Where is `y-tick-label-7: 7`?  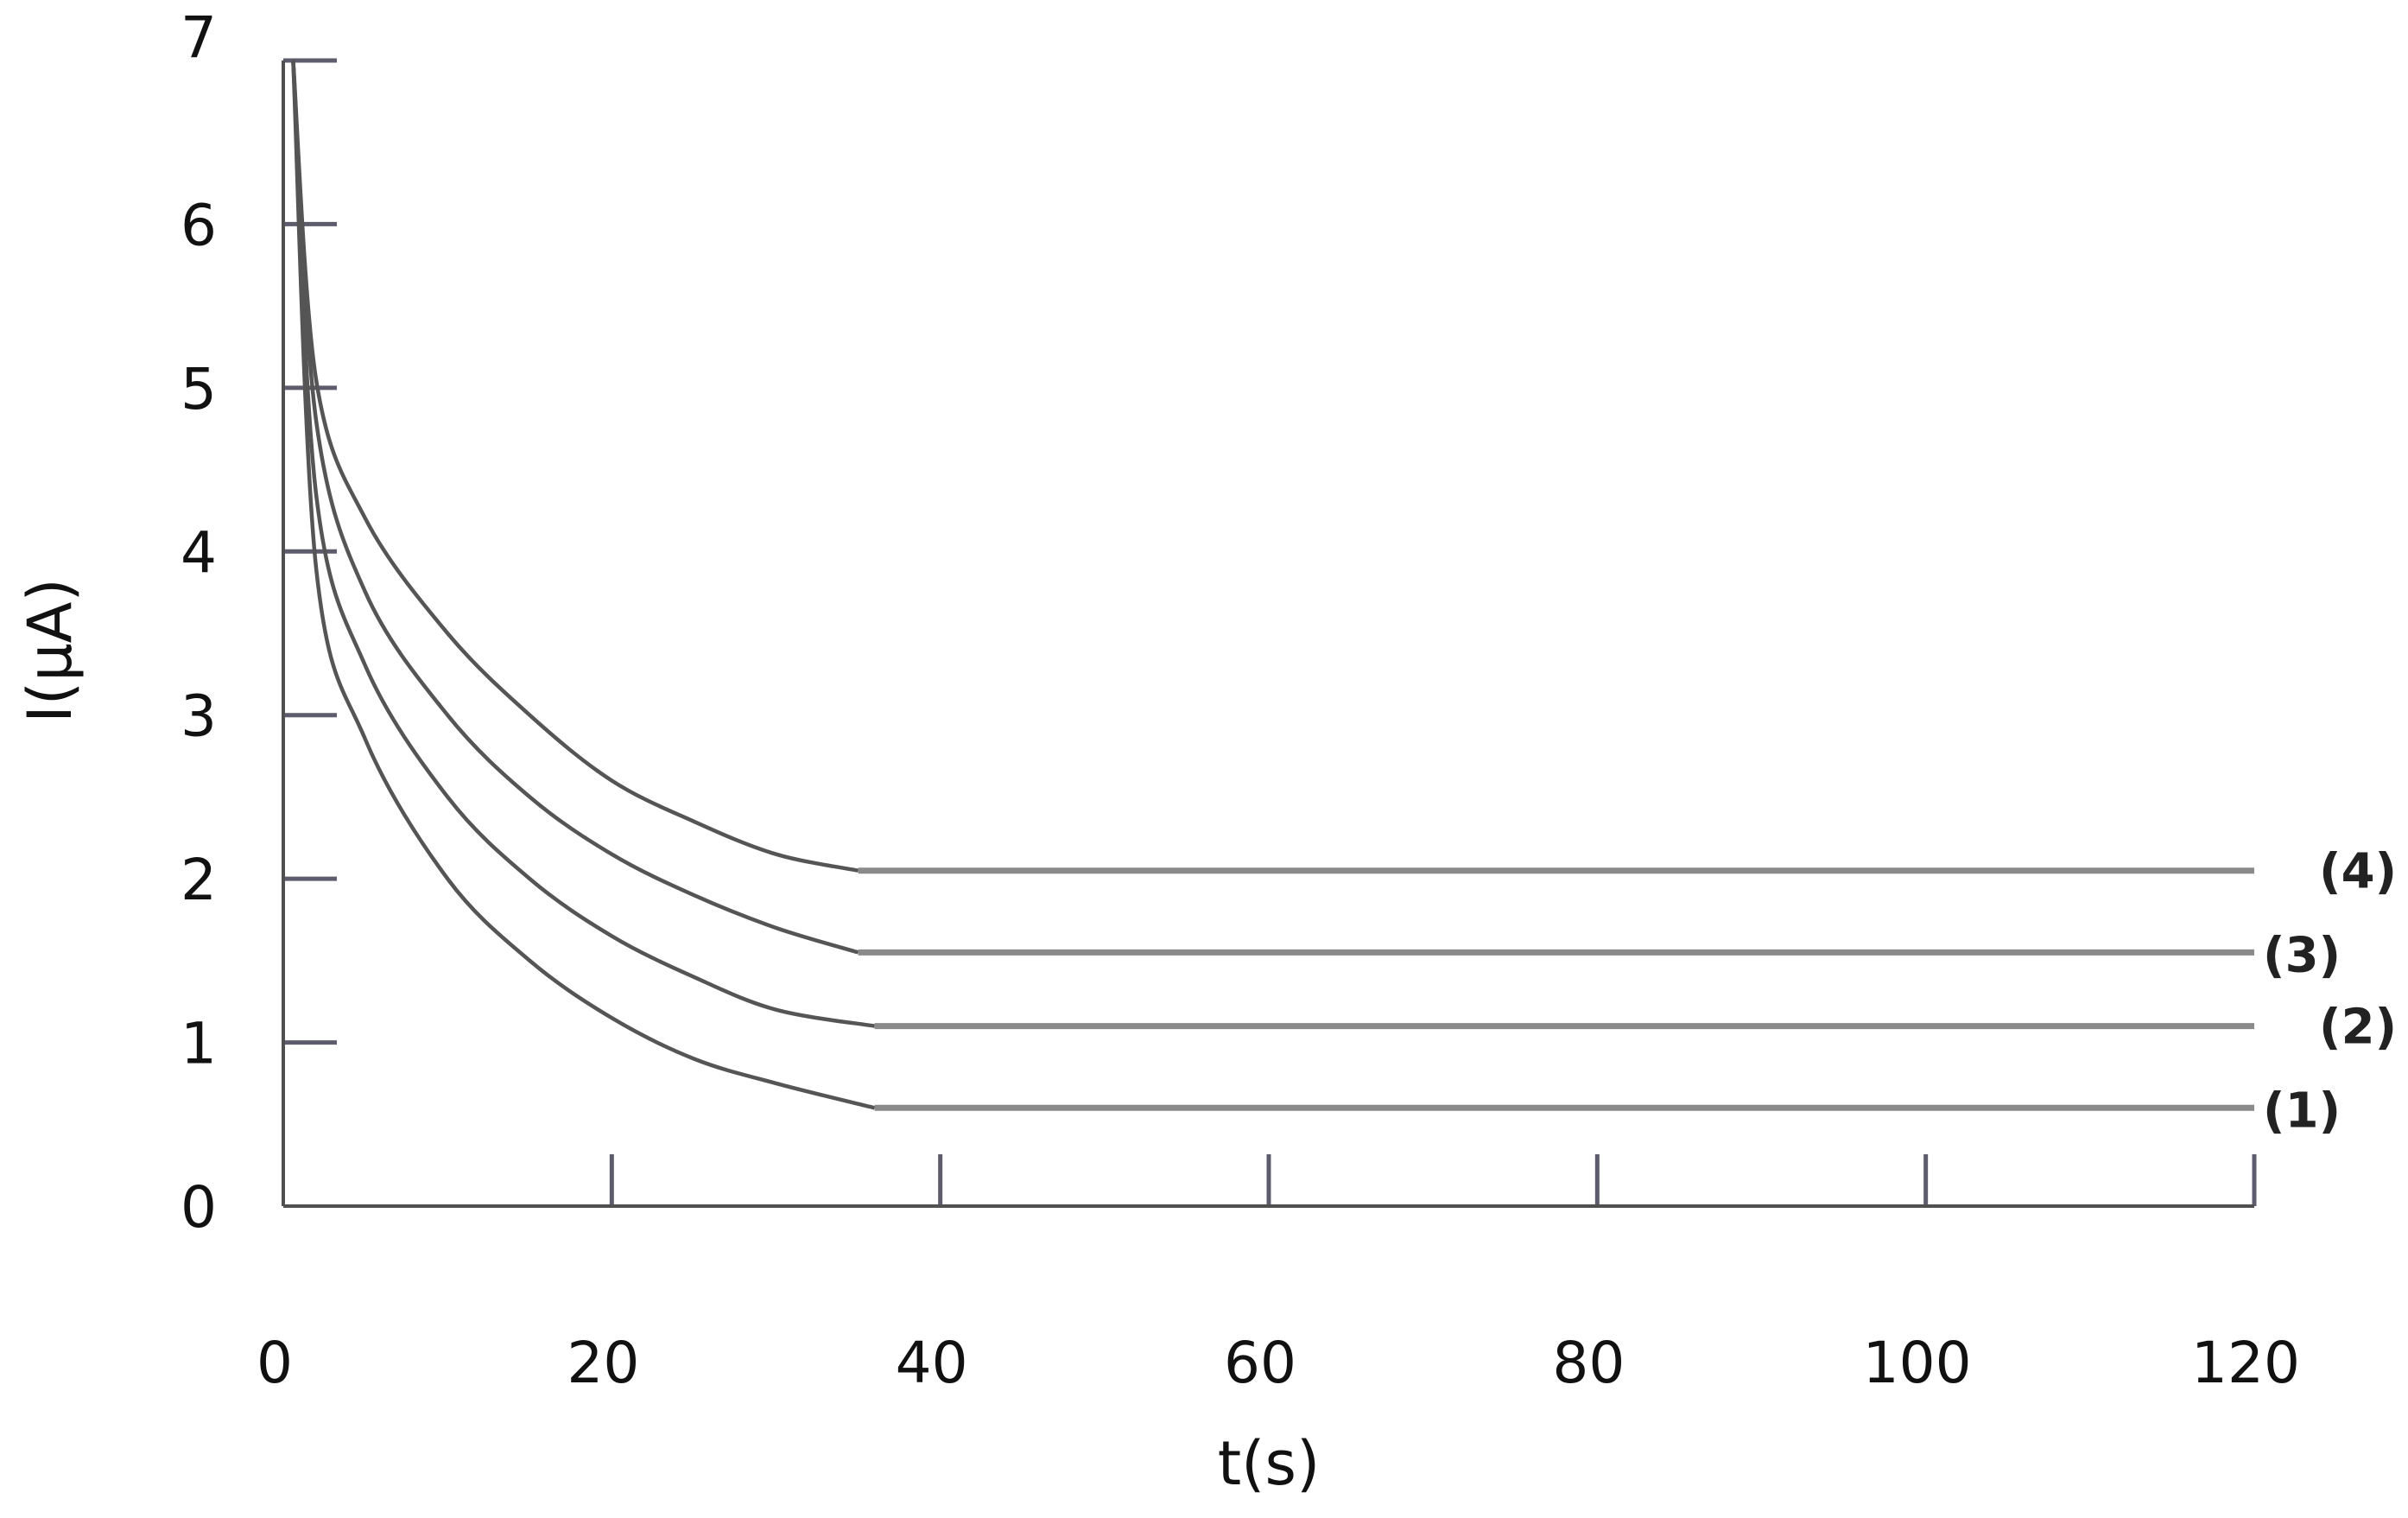 y-tick-label-7: 7 is located at coordinates (199, 37).